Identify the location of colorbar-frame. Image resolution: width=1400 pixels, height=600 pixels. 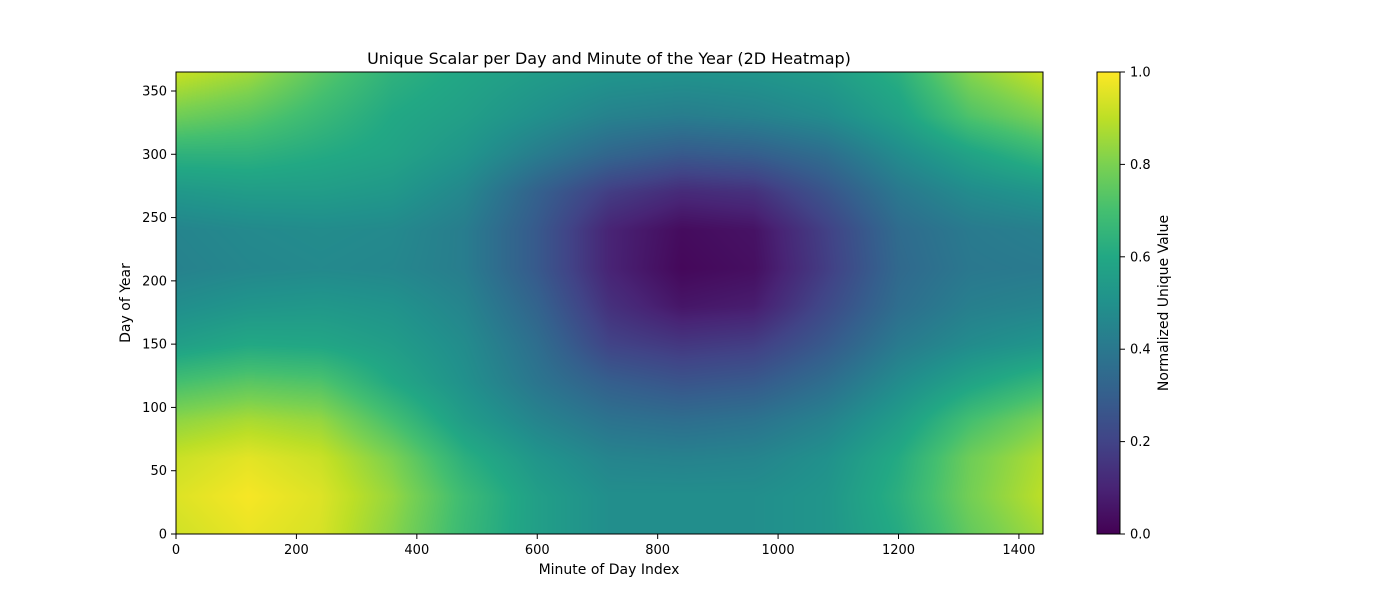
(1108, 303).